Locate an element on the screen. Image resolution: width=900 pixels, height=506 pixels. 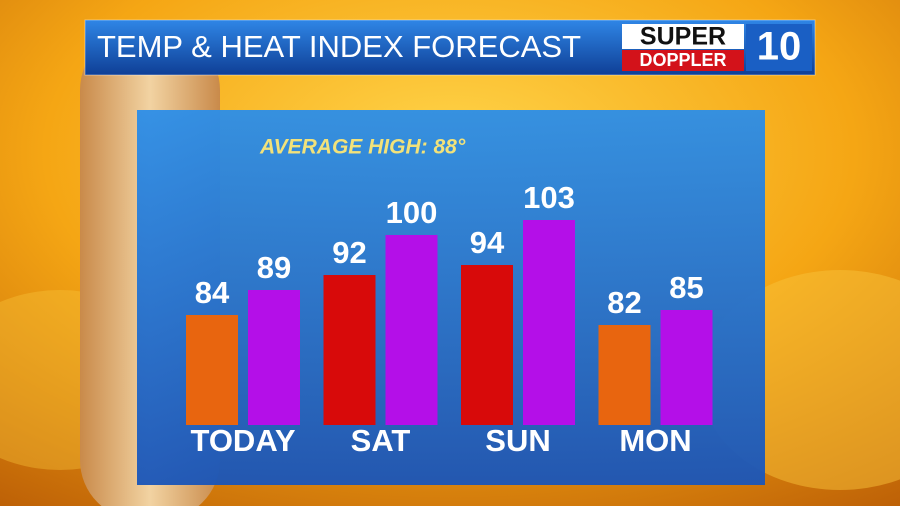
x-tick-label: MON is located at coordinates (655, 440).